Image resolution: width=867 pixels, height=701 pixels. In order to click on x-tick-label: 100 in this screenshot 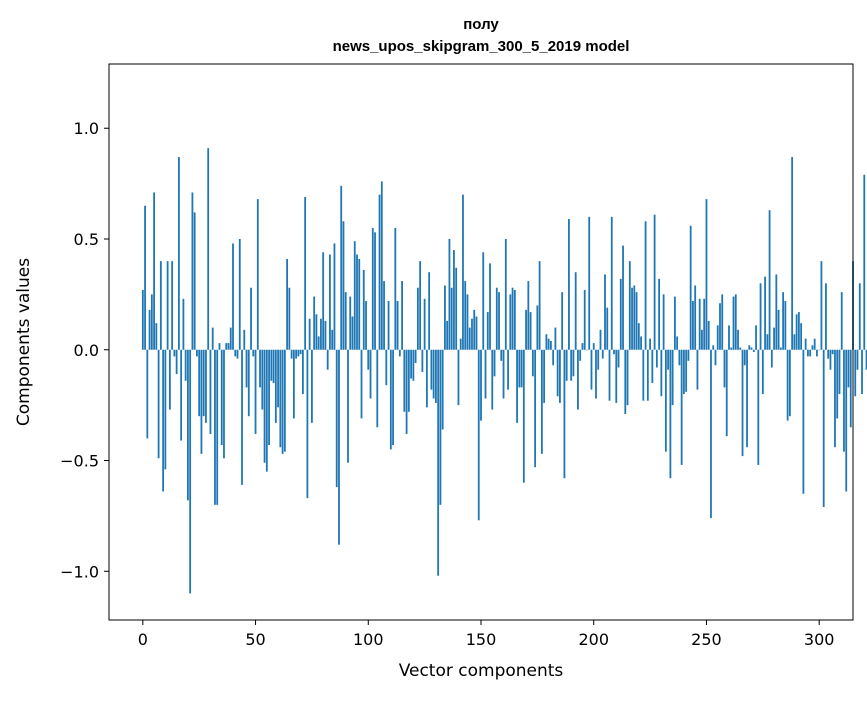, I will do `click(368, 639)`.